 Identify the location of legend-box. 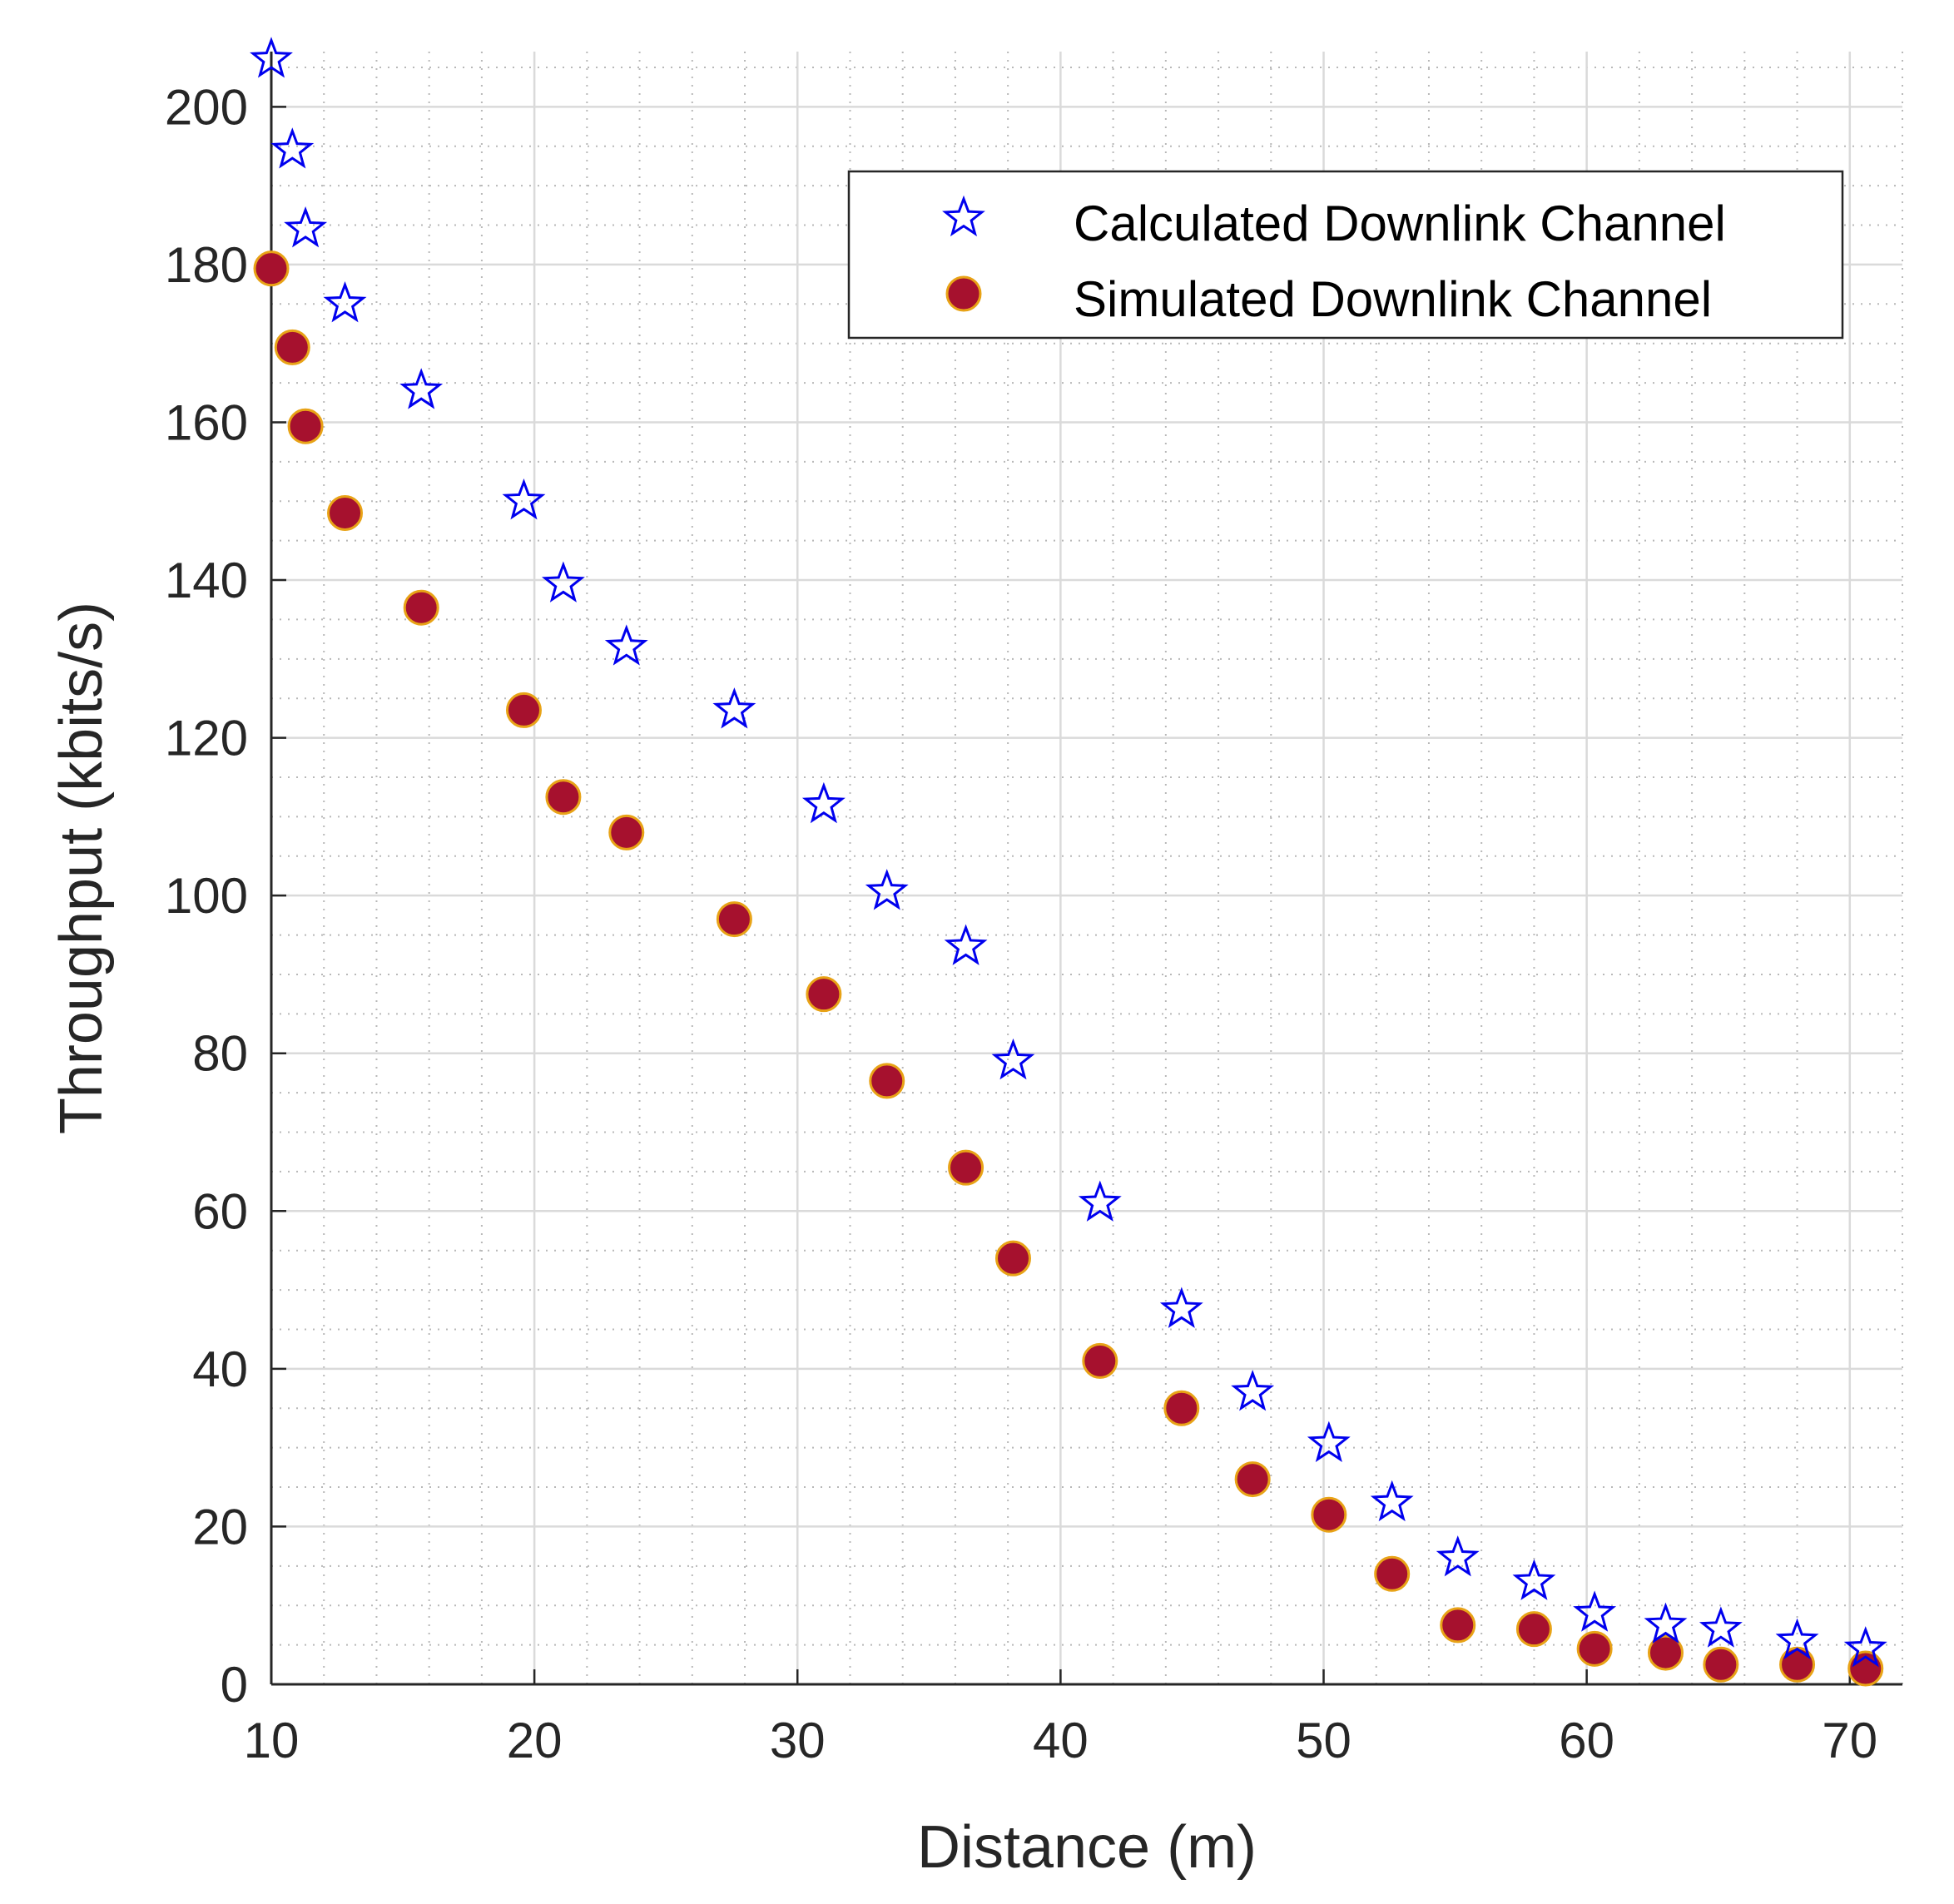
(1345, 255).